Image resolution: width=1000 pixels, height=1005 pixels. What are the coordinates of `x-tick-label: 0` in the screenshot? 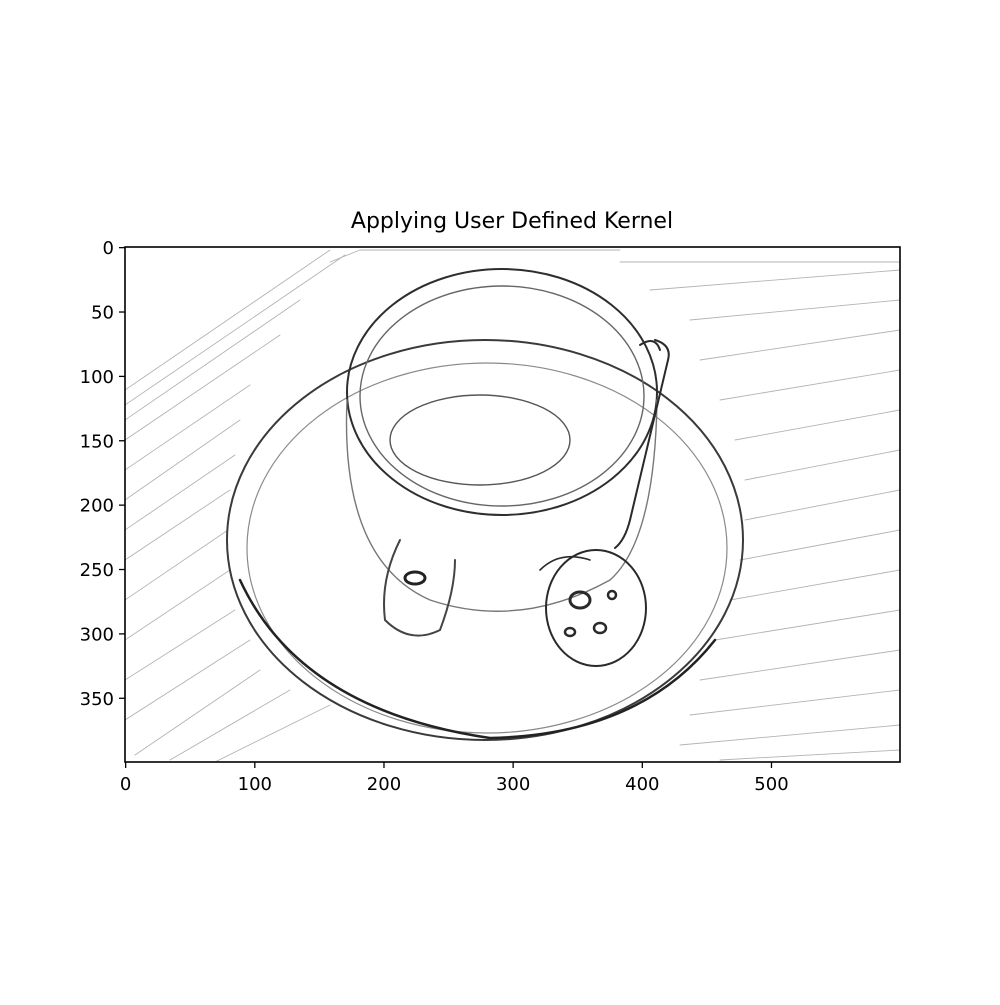 It's located at (125, 784).